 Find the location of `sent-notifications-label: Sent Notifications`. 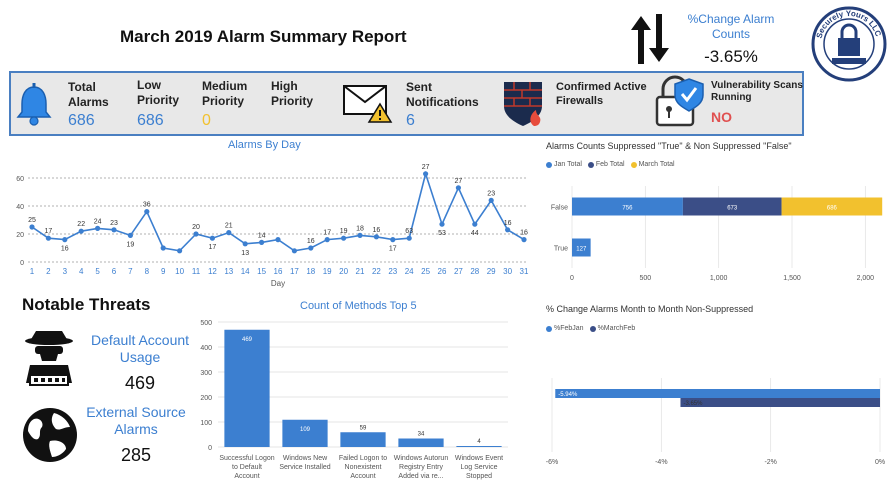

sent-notifications-label: Sent Notifications is located at coordinates (442, 94).